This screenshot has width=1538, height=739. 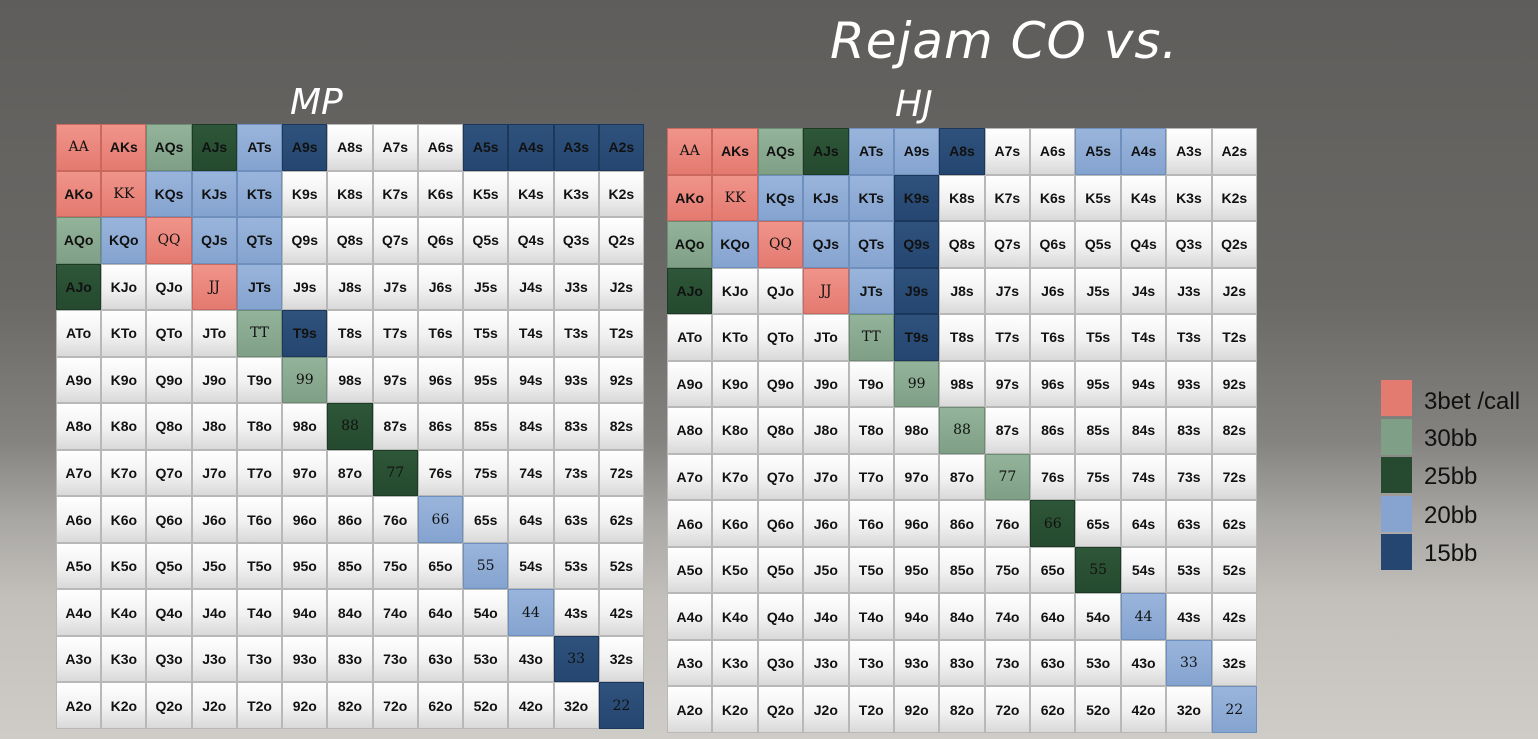 I want to click on hand-cell-a5s: A5s, so click(x=1098, y=151).